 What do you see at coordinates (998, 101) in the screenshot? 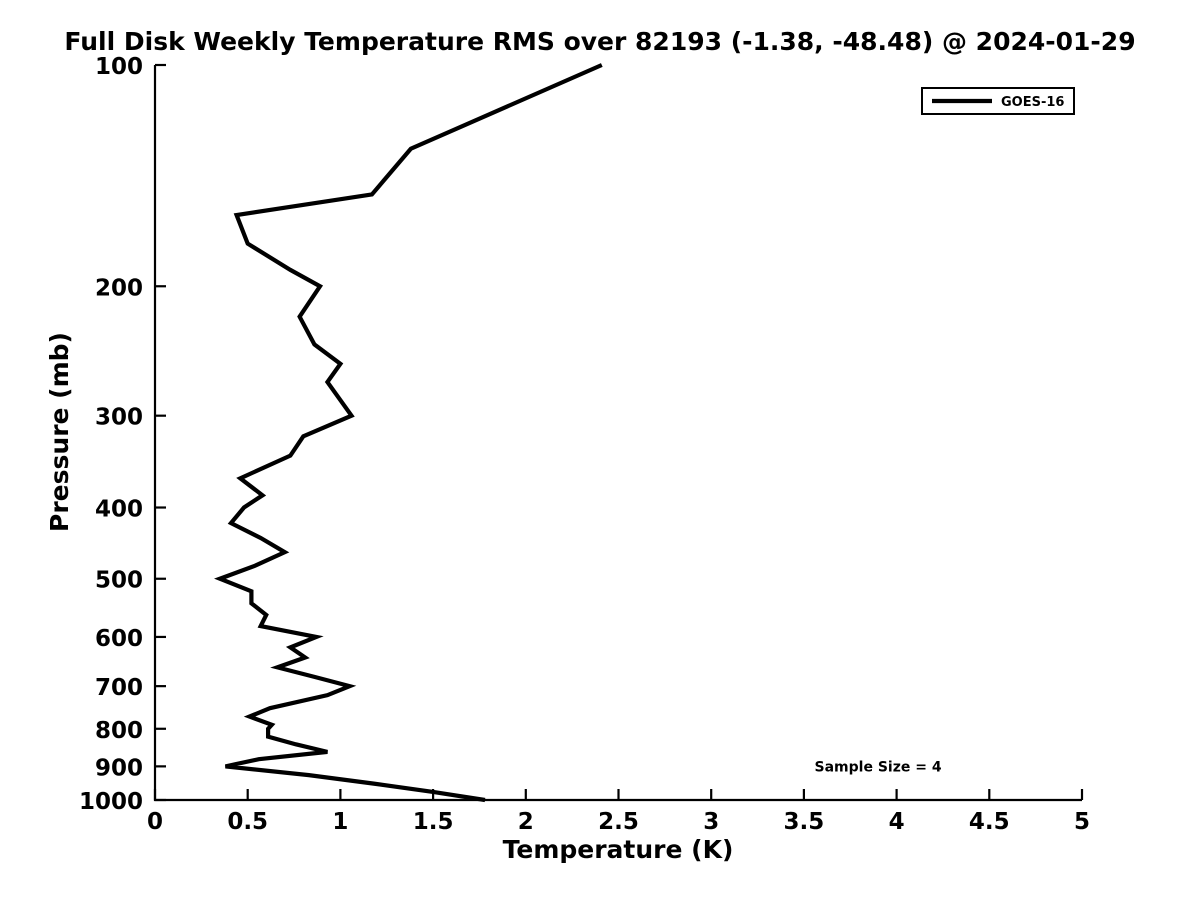
I see `chart-legend: GOES-16` at bounding box center [998, 101].